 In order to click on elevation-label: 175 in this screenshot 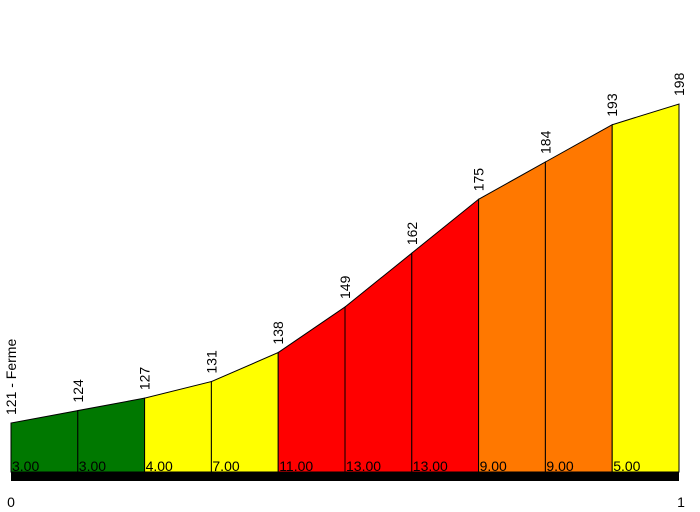, I will do `click(479, 180)`.